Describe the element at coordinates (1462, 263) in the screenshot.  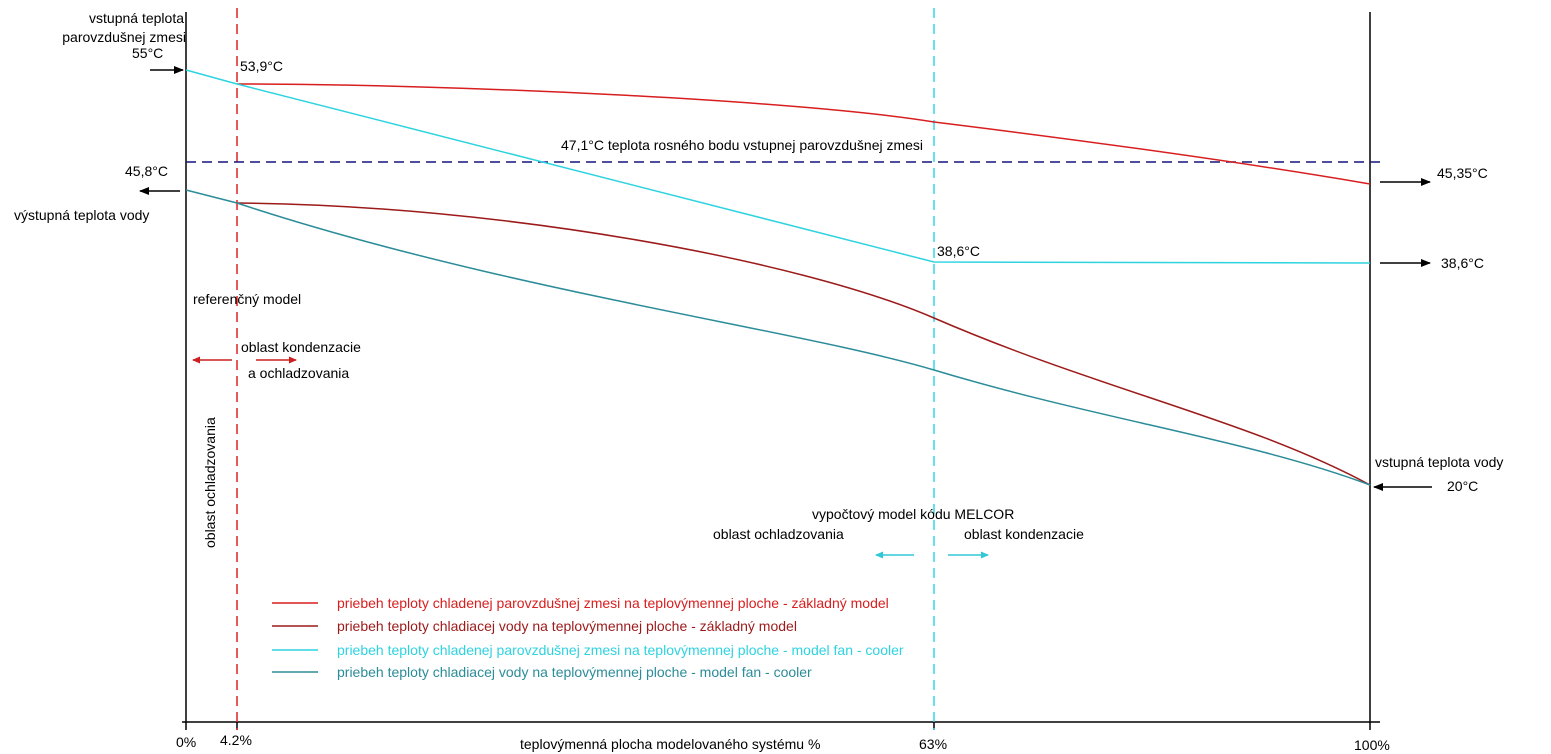
I see `right-38-6-label: 38,6°C` at that location.